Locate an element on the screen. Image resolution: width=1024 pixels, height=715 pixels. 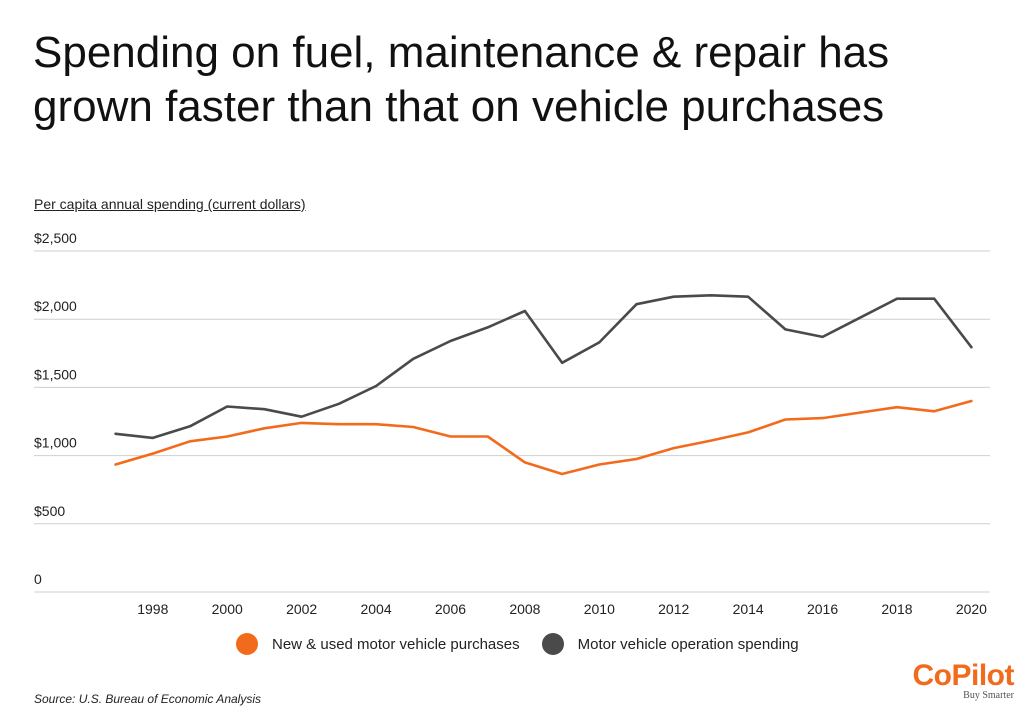
brand-tagline: Buy Smarter is located at coordinates (988, 695).